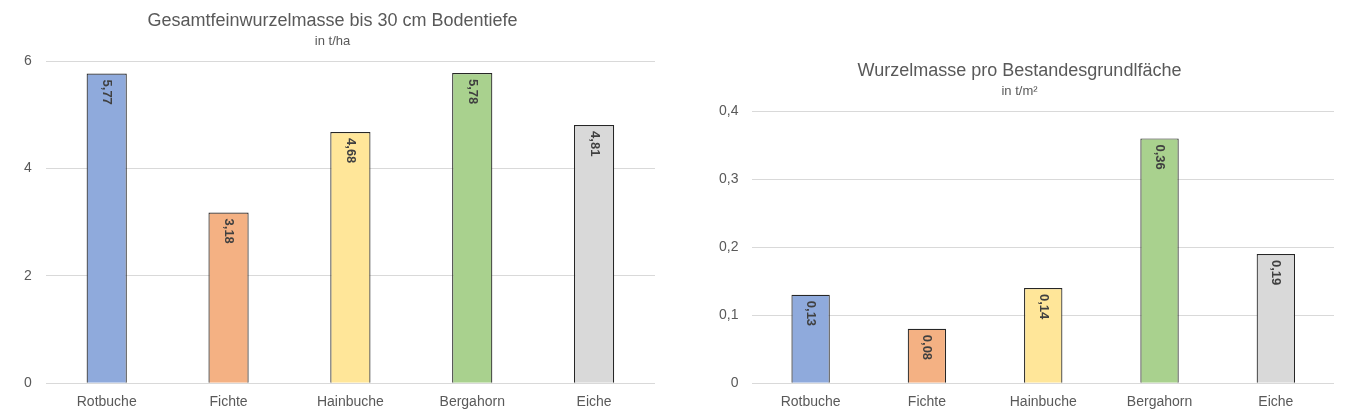 Image resolution: width=1349 pixels, height=416 pixels. Describe the element at coordinates (1160, 157) in the screenshot. I see `data-label: 0,36` at that location.